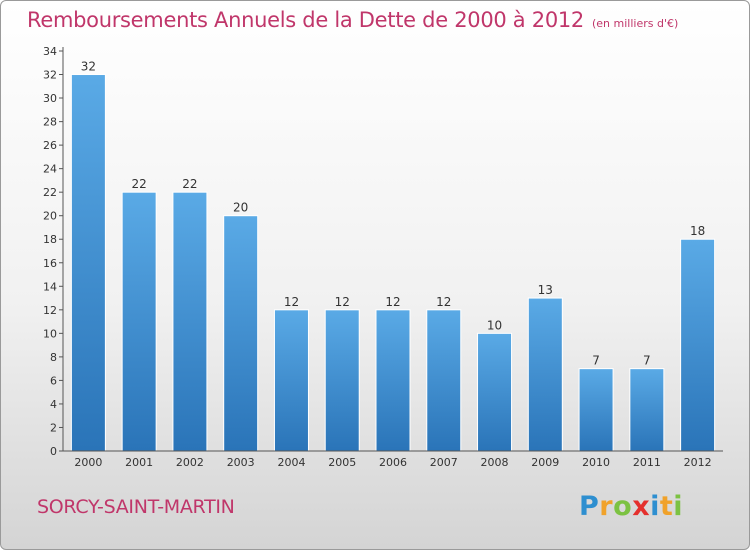 This screenshot has height=550, width=750. I want to click on y-tick-label: 12, so click(50, 310).